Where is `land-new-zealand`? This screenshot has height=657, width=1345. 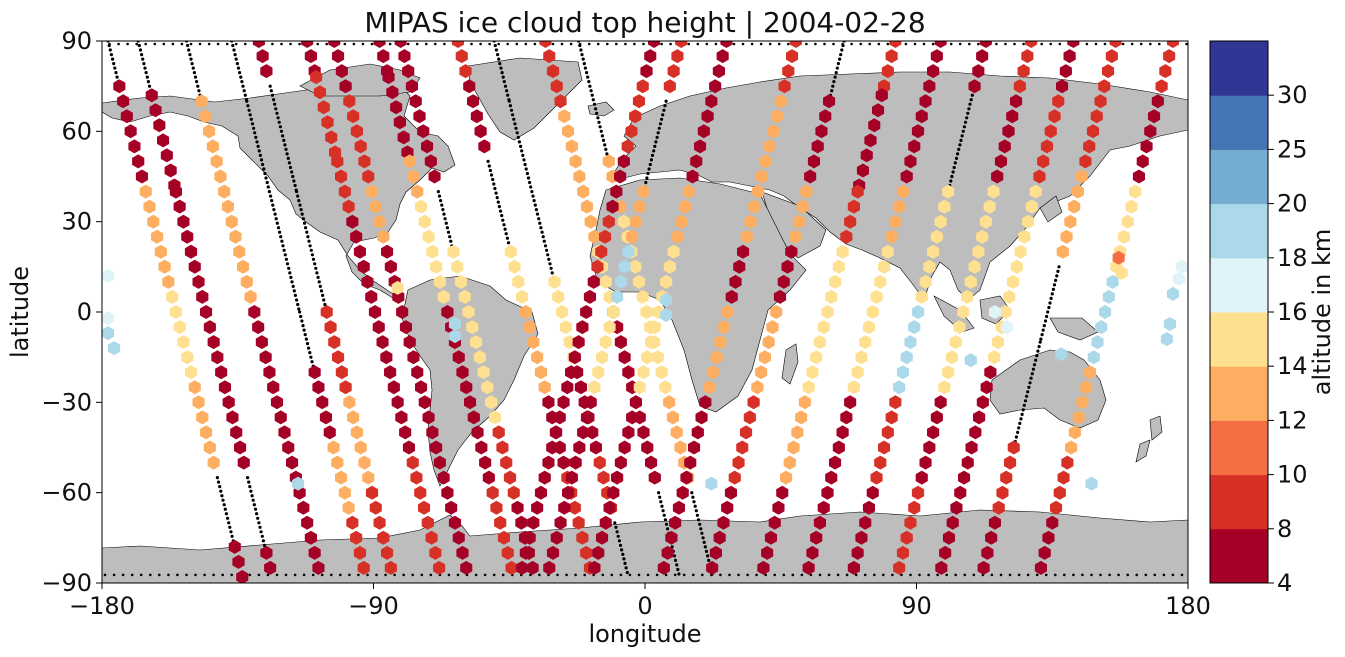
land-new-zealand is located at coordinates (1149, 439).